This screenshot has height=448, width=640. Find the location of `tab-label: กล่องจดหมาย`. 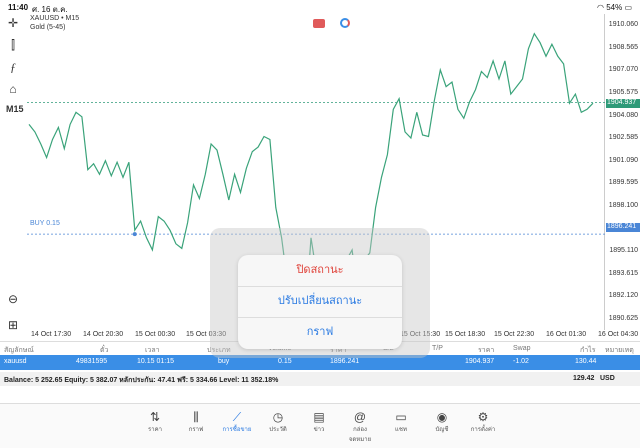

tab-label: กล่องจดหมาย is located at coordinates (360, 435).